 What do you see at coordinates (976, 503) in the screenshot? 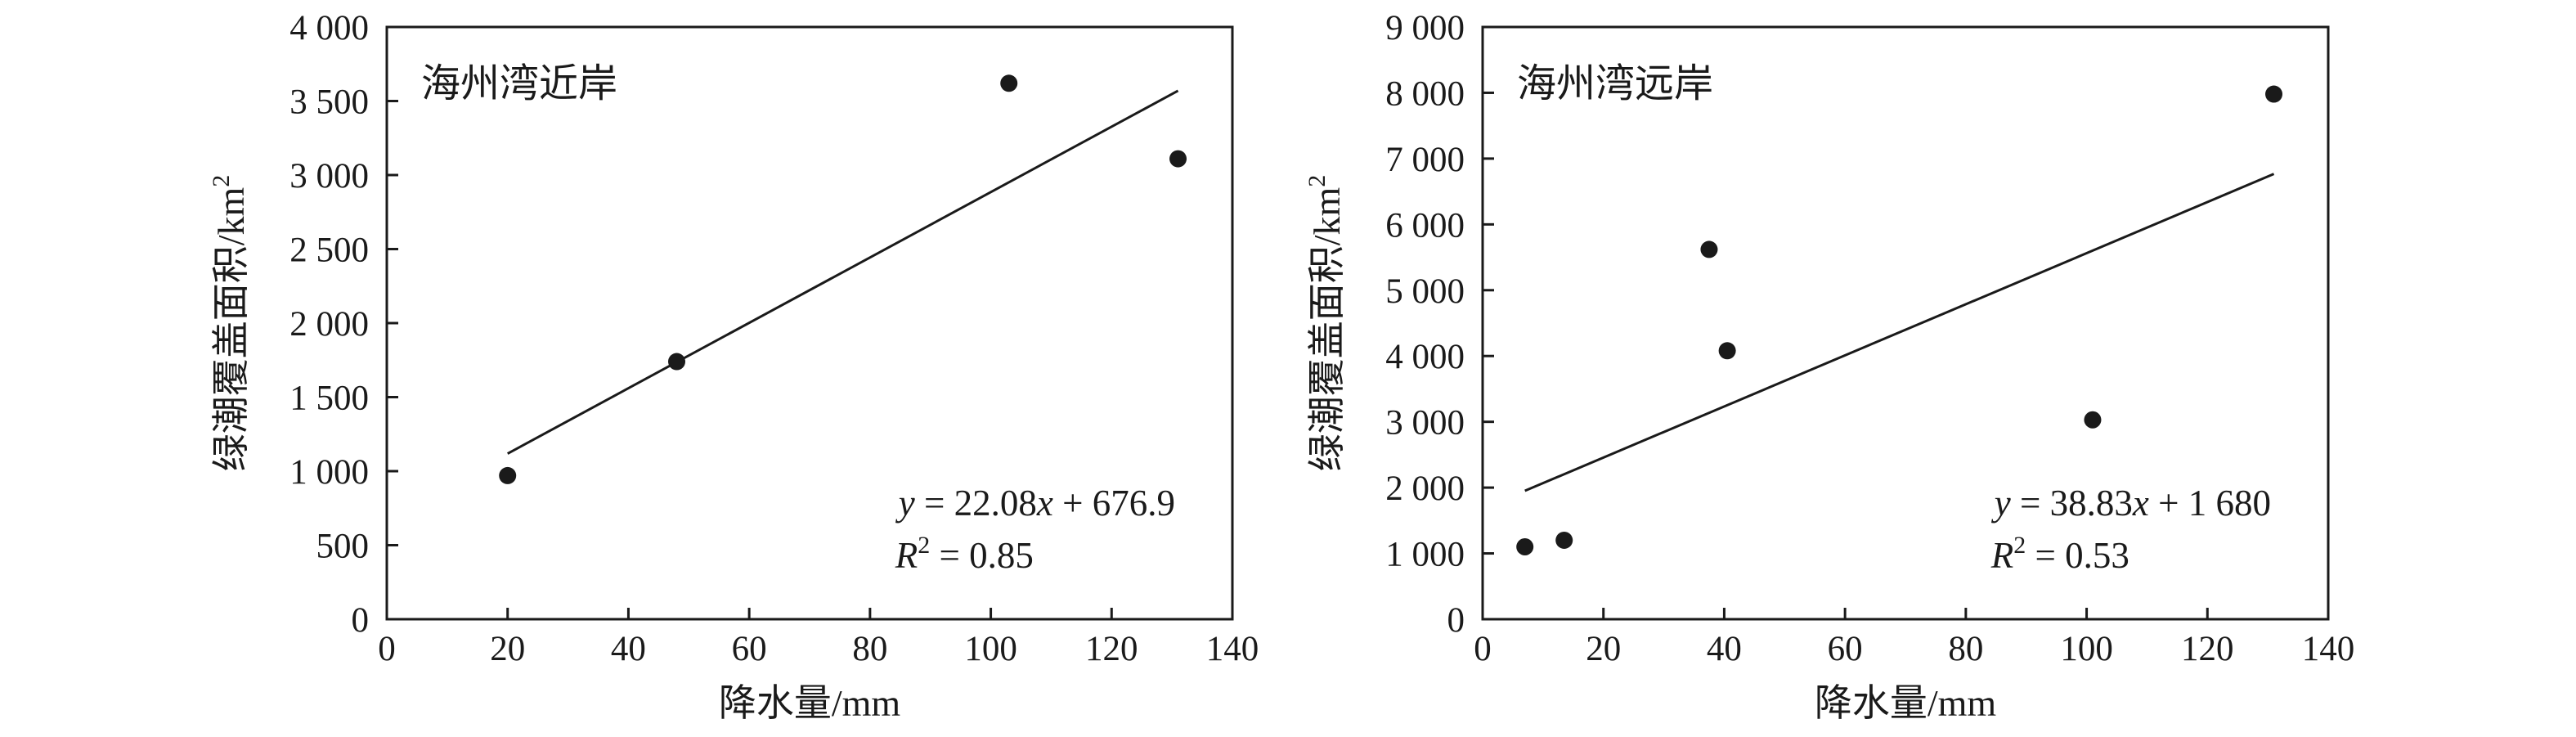
I see `eq-slope: = 22.08` at bounding box center [976, 503].